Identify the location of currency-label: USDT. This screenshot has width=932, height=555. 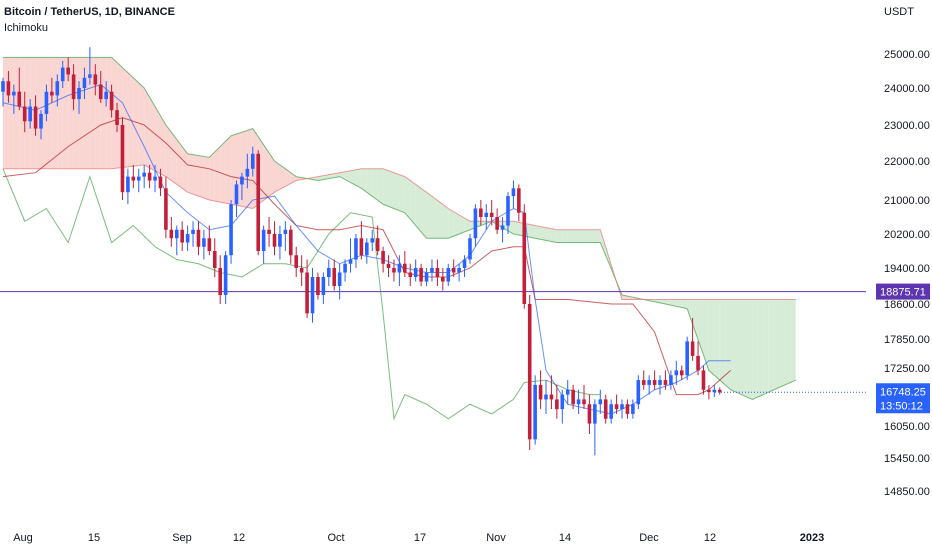
(899, 12).